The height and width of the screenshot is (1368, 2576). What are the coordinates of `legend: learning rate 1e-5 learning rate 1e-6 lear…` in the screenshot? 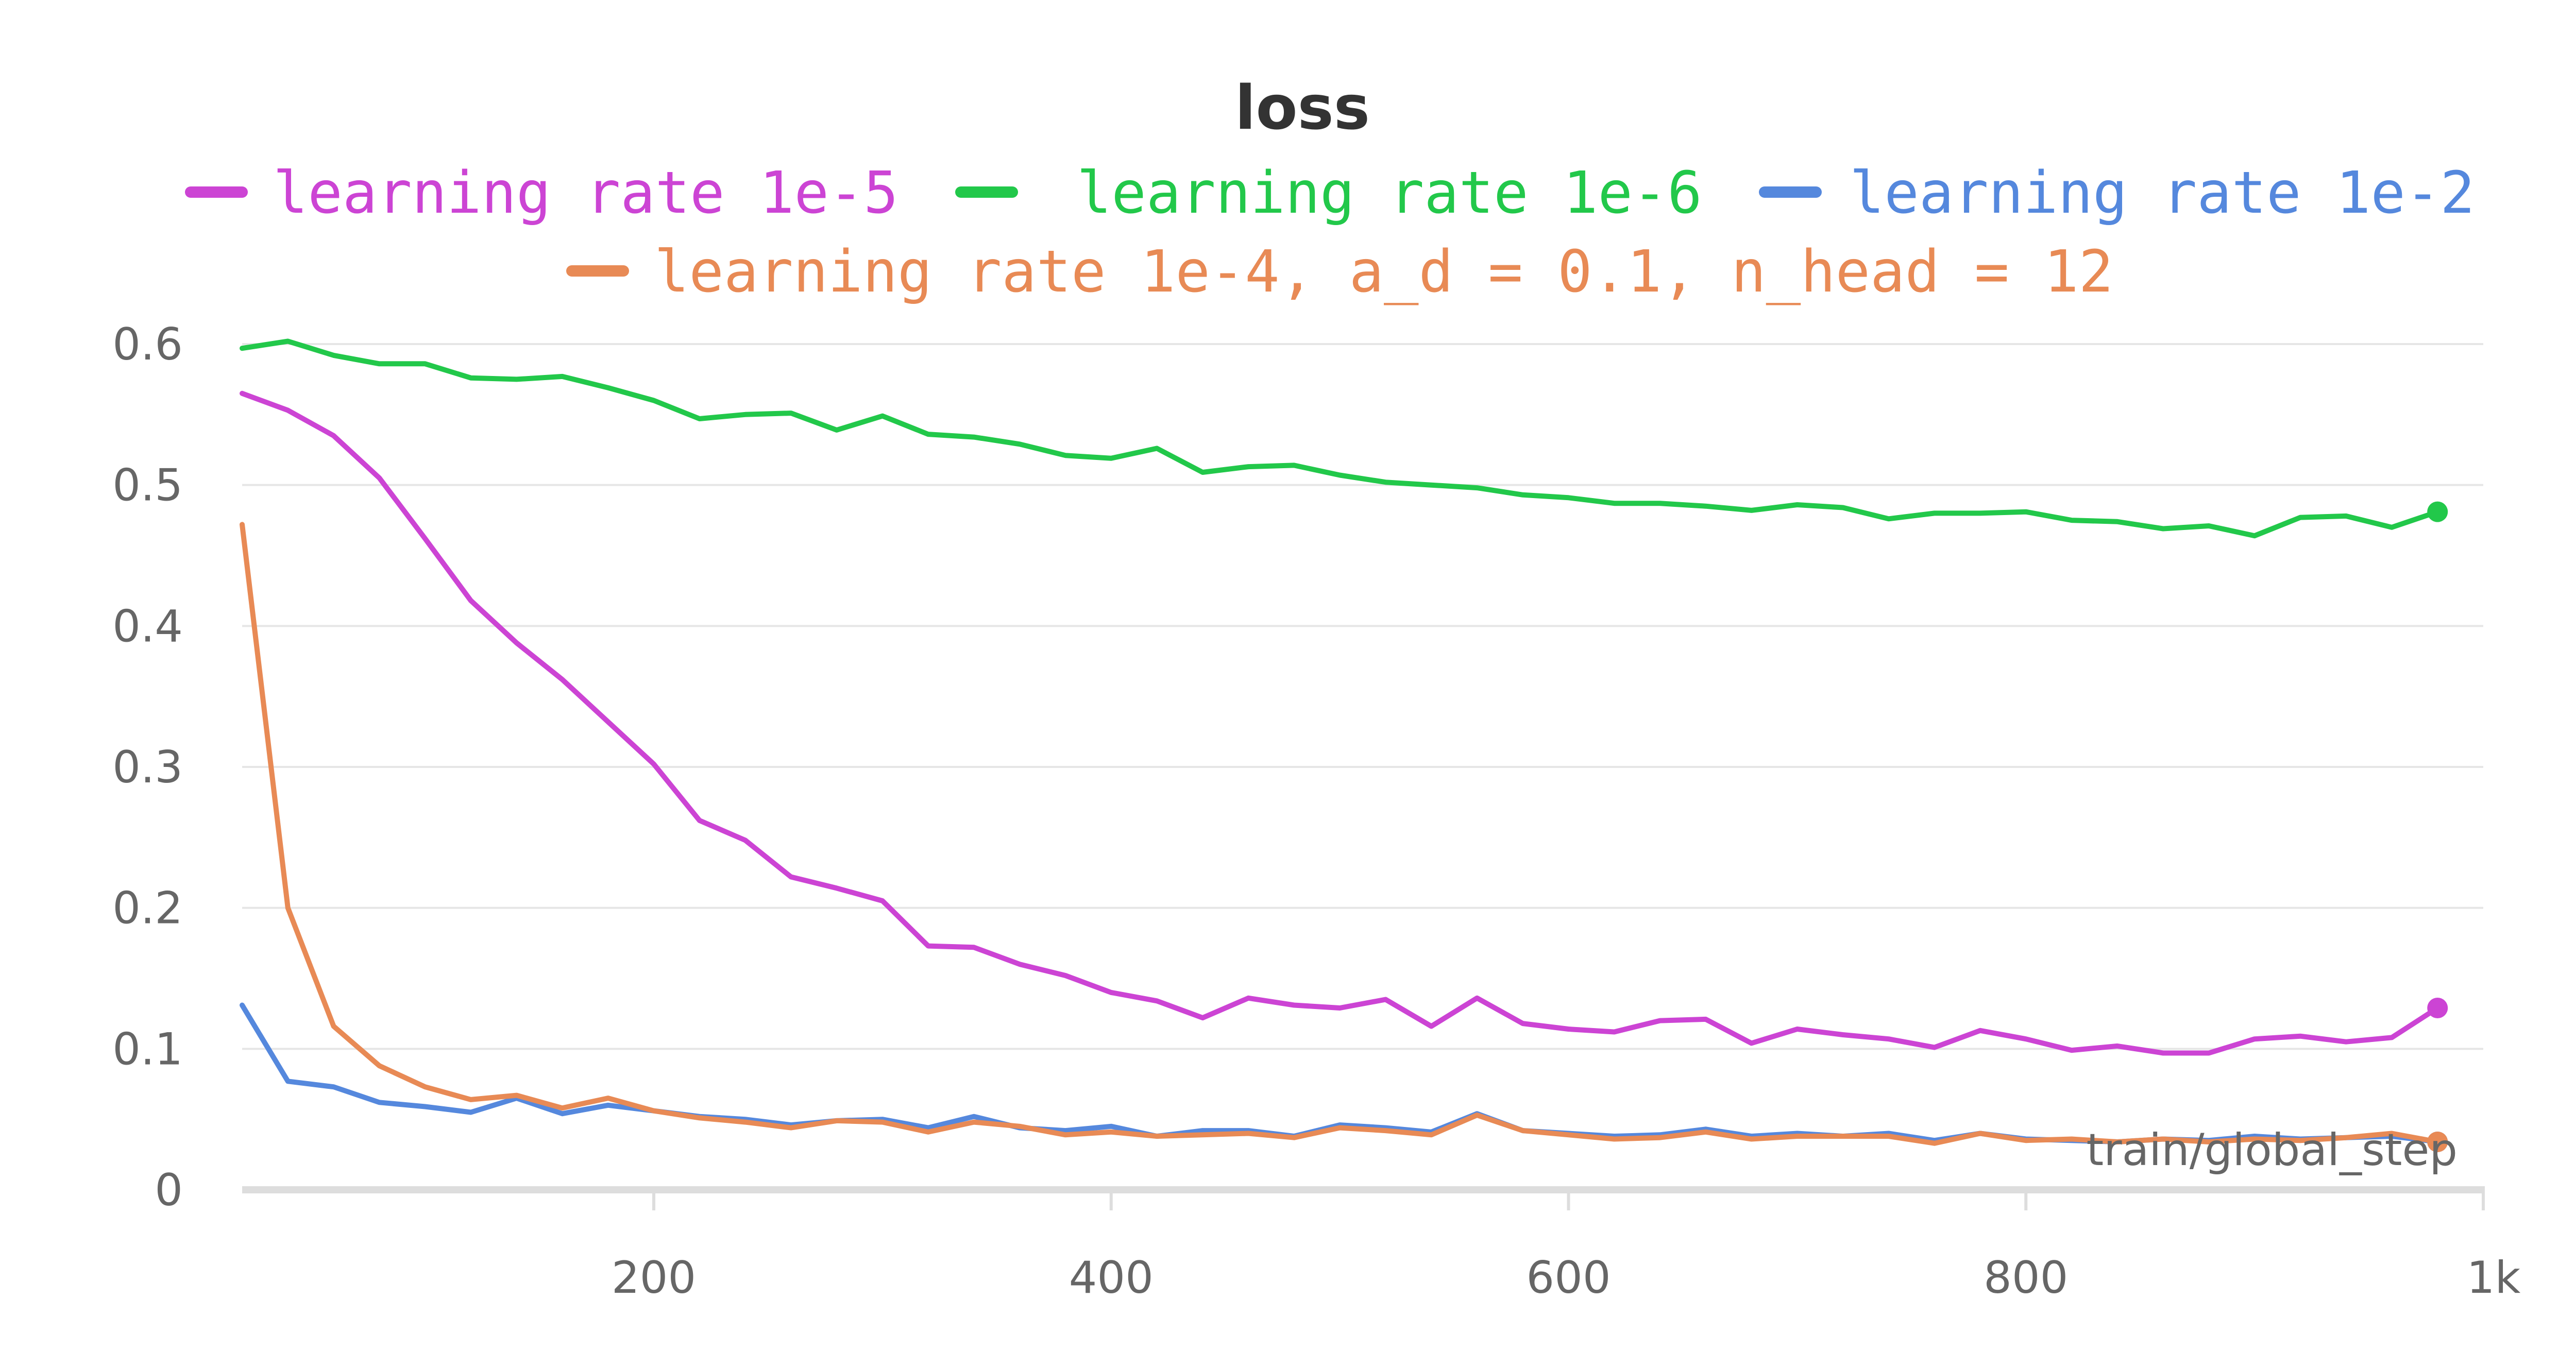 It's located at (1330, 232).